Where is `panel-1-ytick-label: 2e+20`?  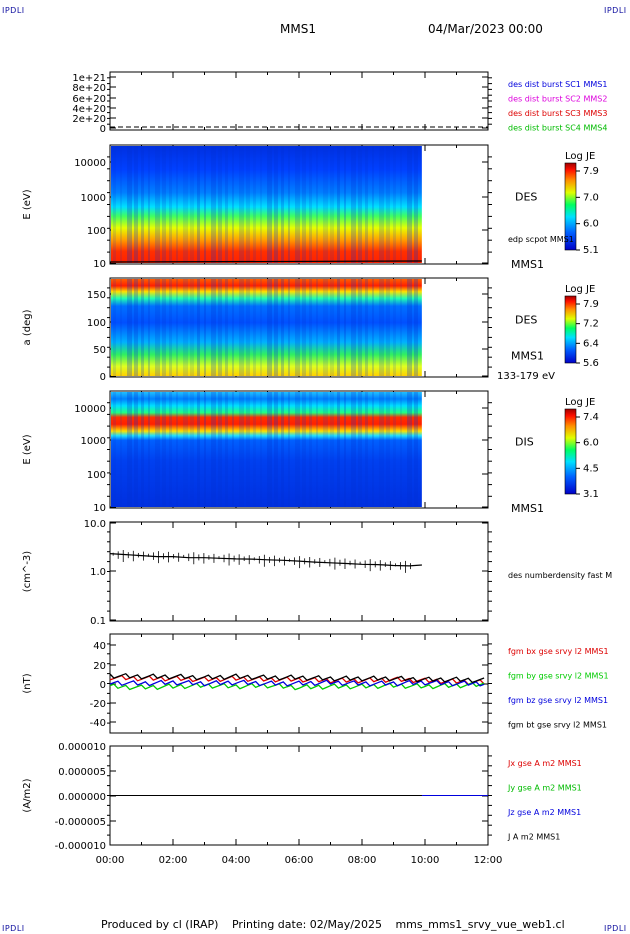
panel-1-ytick-label: 2e+20 is located at coordinates (89, 119).